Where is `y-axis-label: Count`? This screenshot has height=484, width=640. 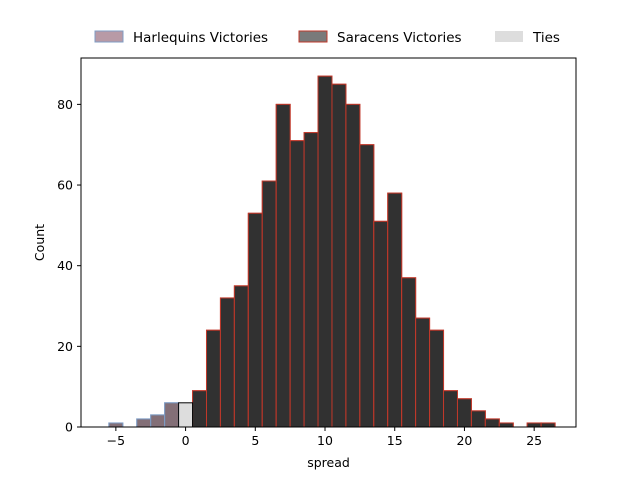 y-axis-label: Count is located at coordinates (39, 242).